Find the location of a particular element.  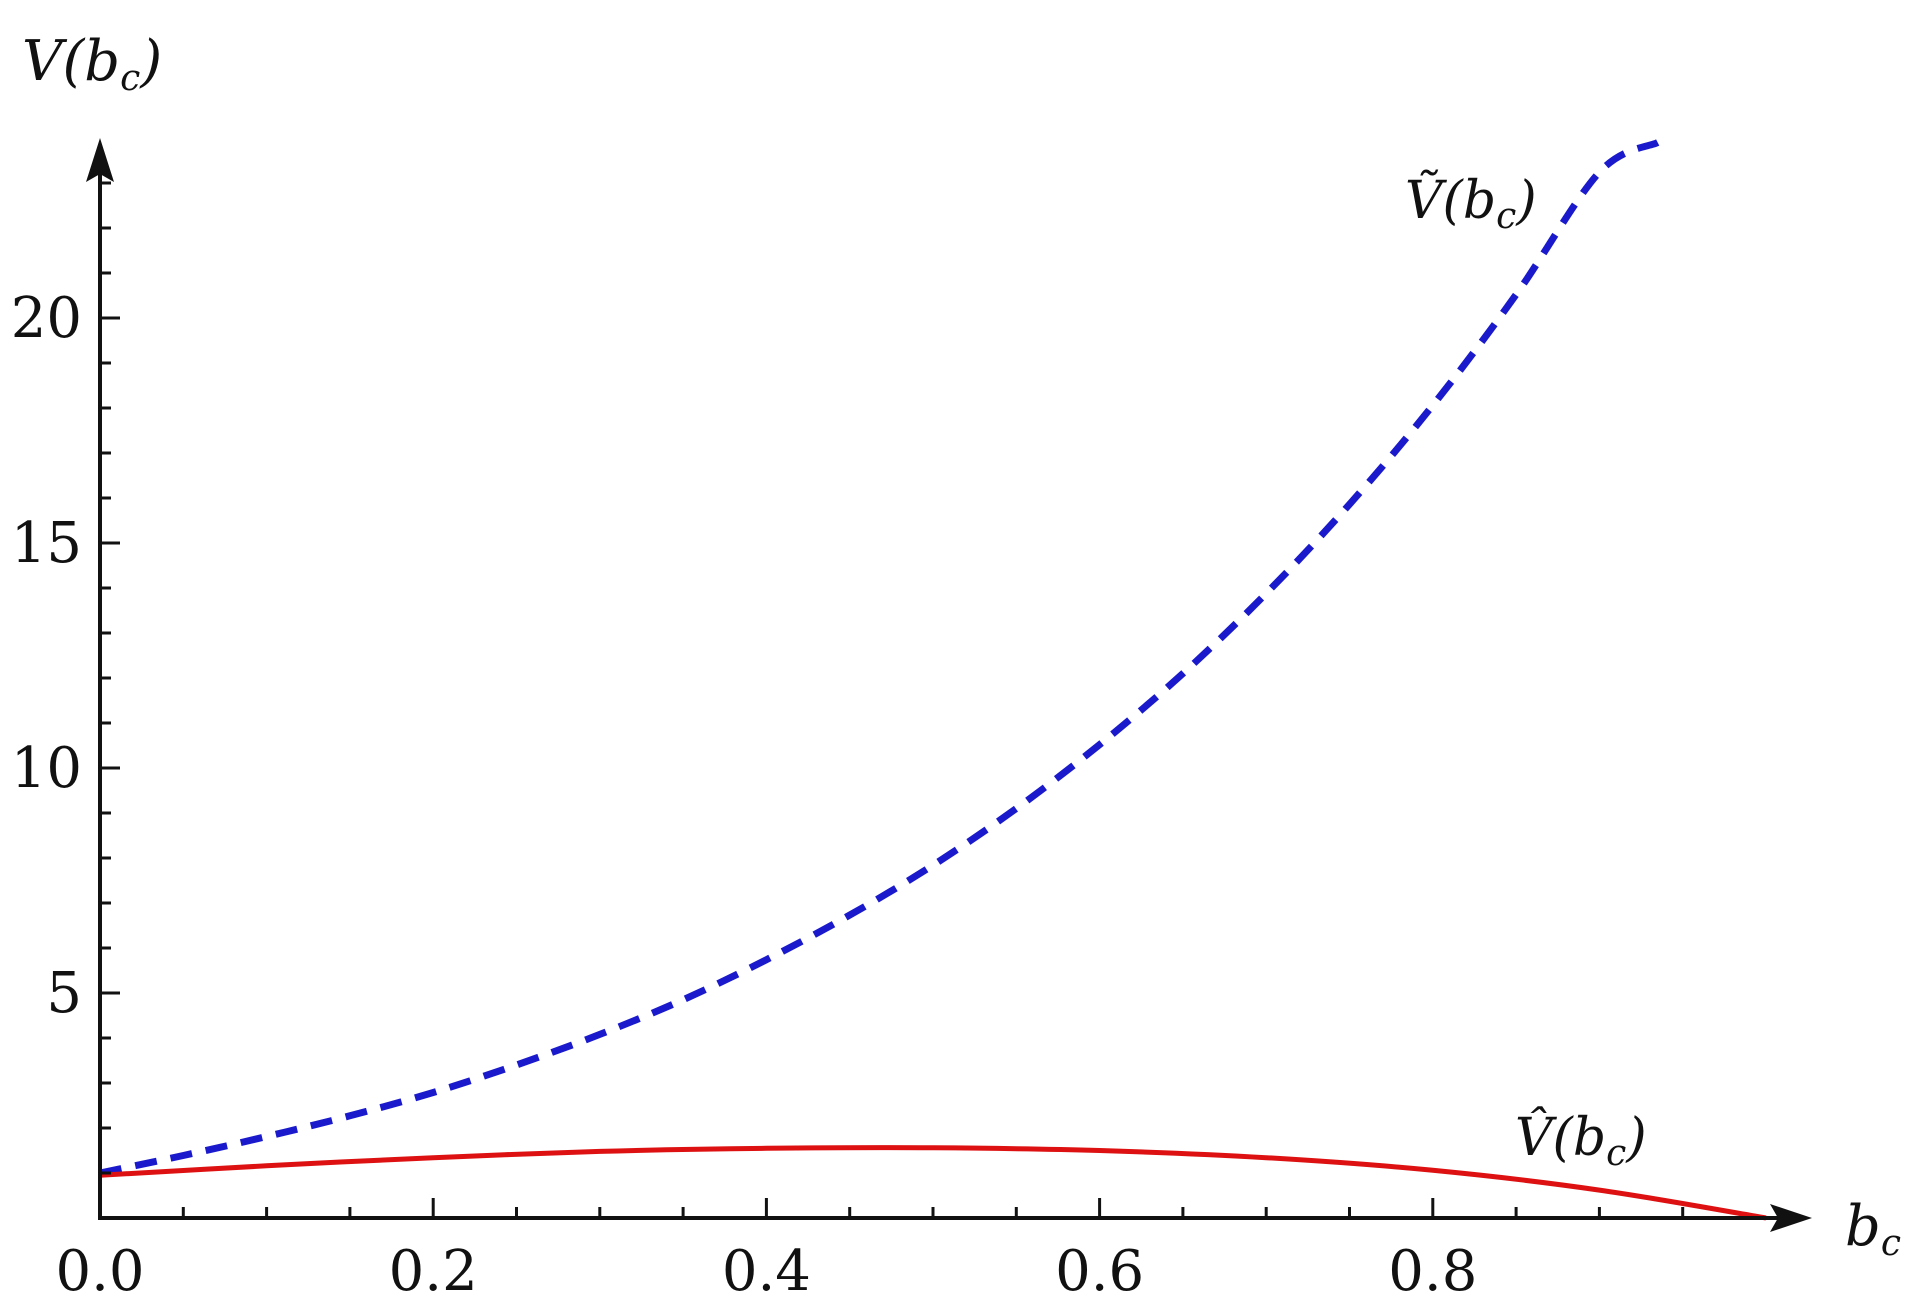

y-tick-label: 10 is located at coordinates (46, 768).